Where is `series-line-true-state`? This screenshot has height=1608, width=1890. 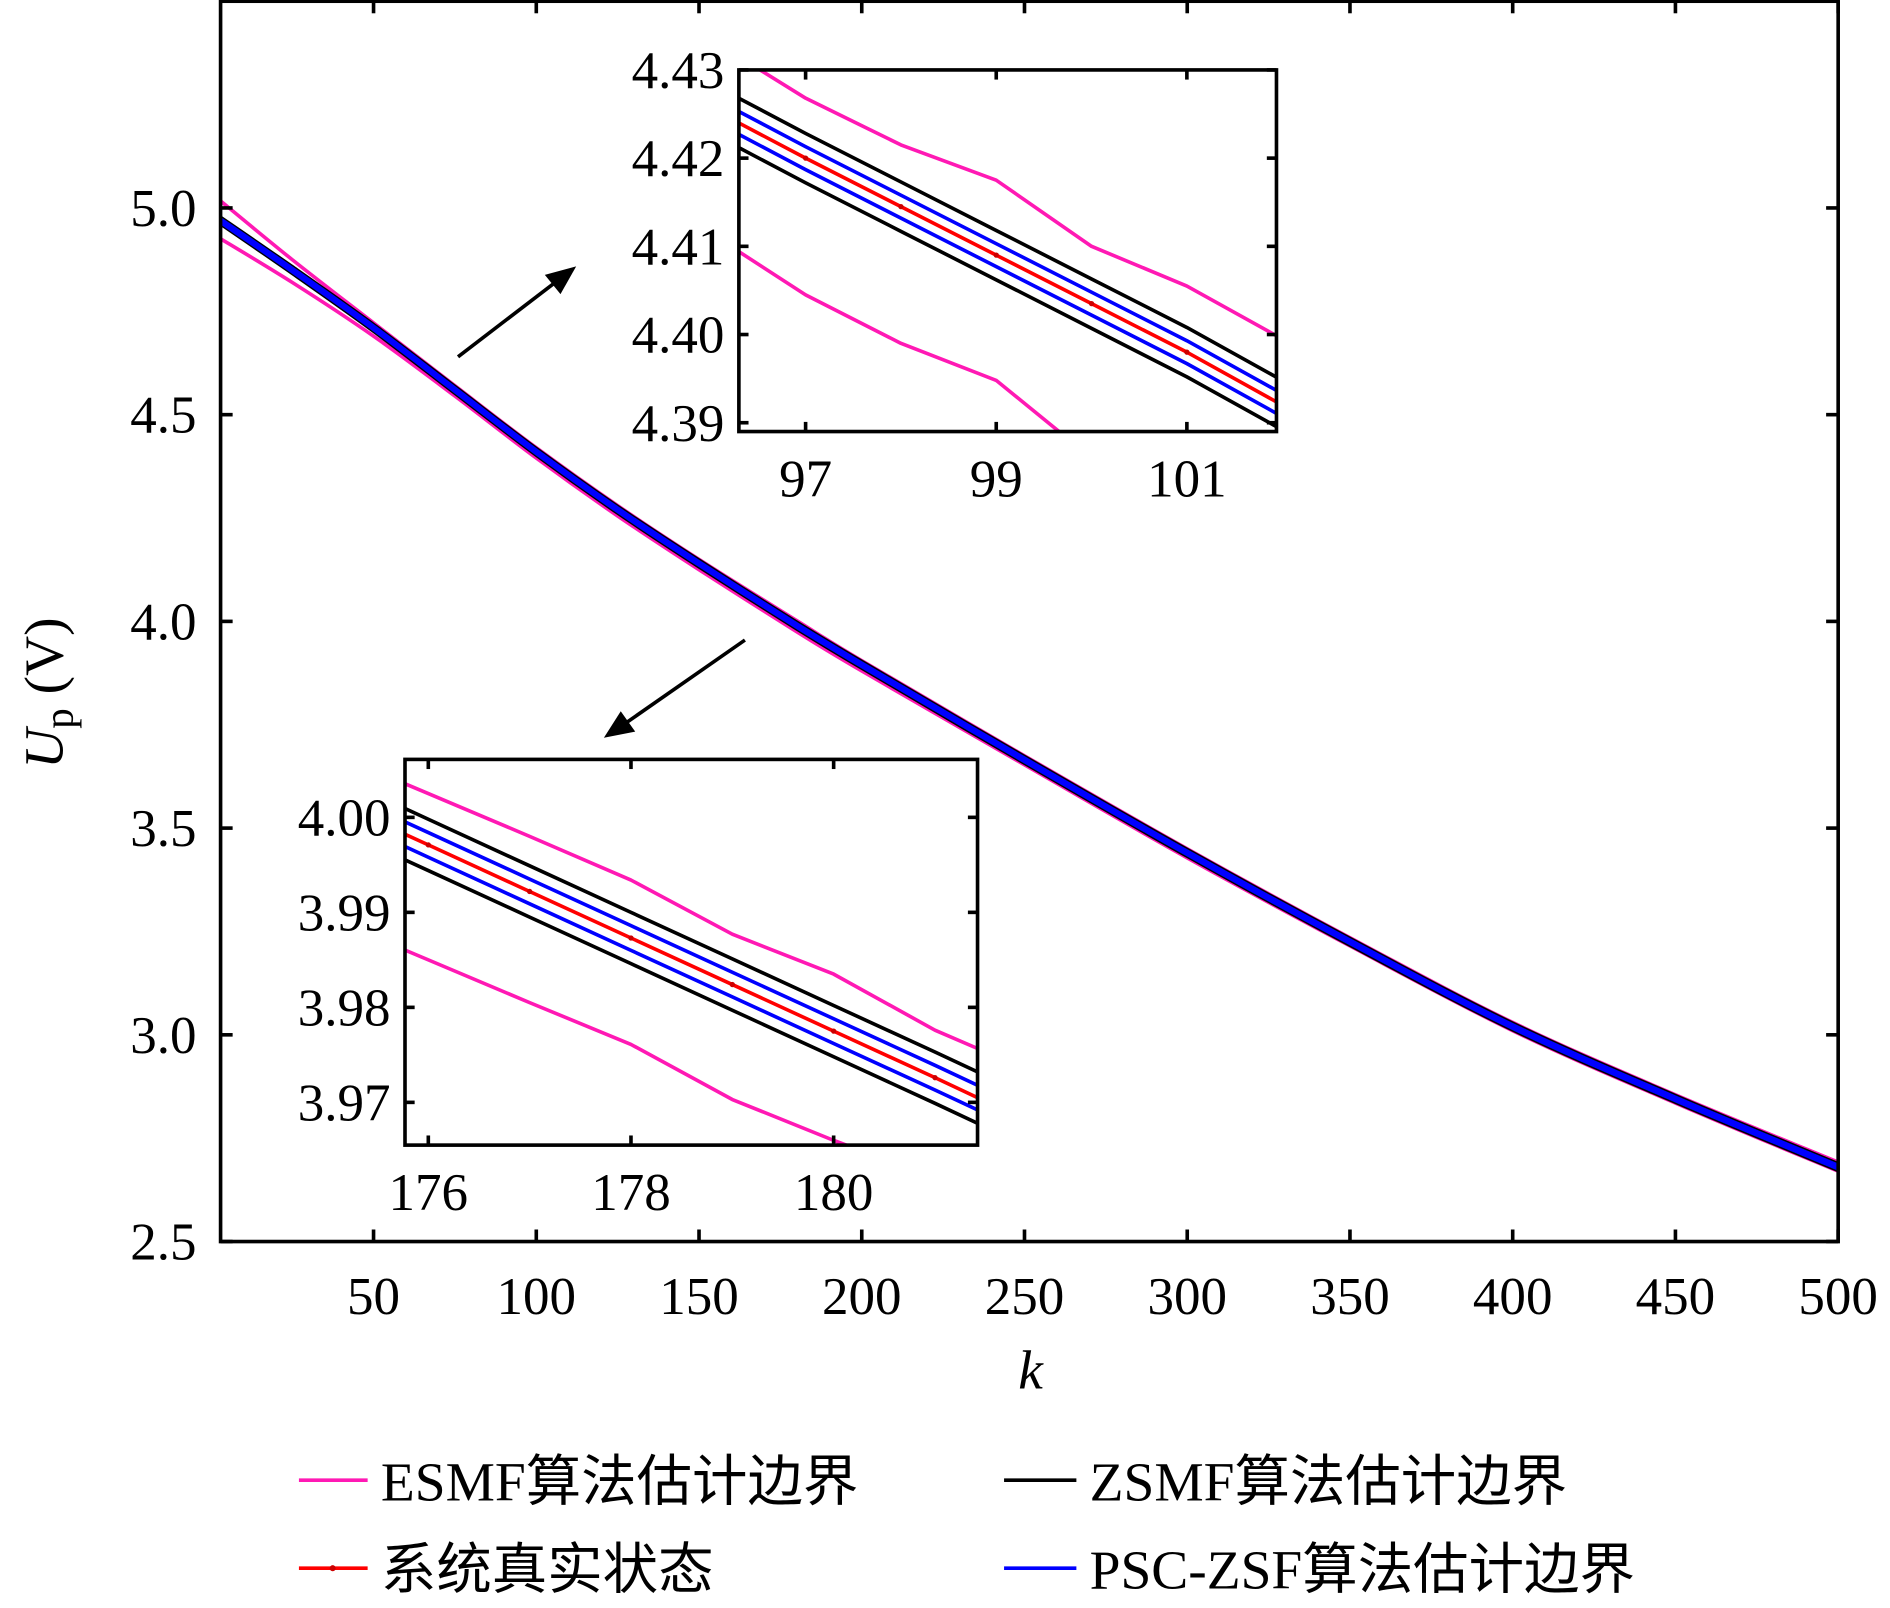 series-line-true-state is located at coordinates (691, 966).